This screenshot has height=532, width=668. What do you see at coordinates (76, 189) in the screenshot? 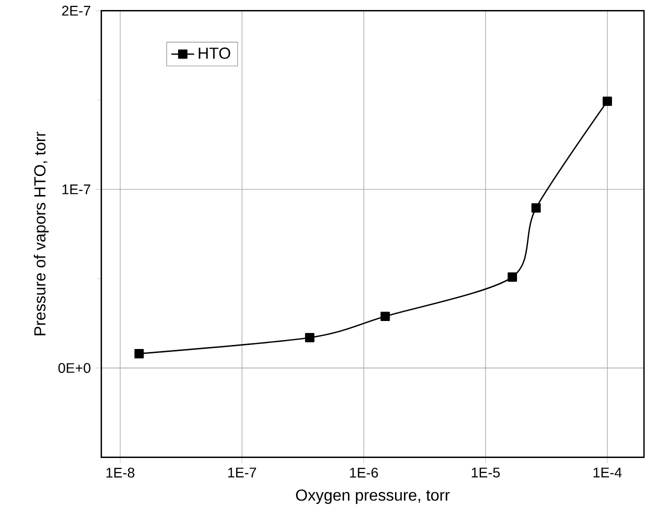
I see `y-tick-label: 1E-7` at bounding box center [76, 189].